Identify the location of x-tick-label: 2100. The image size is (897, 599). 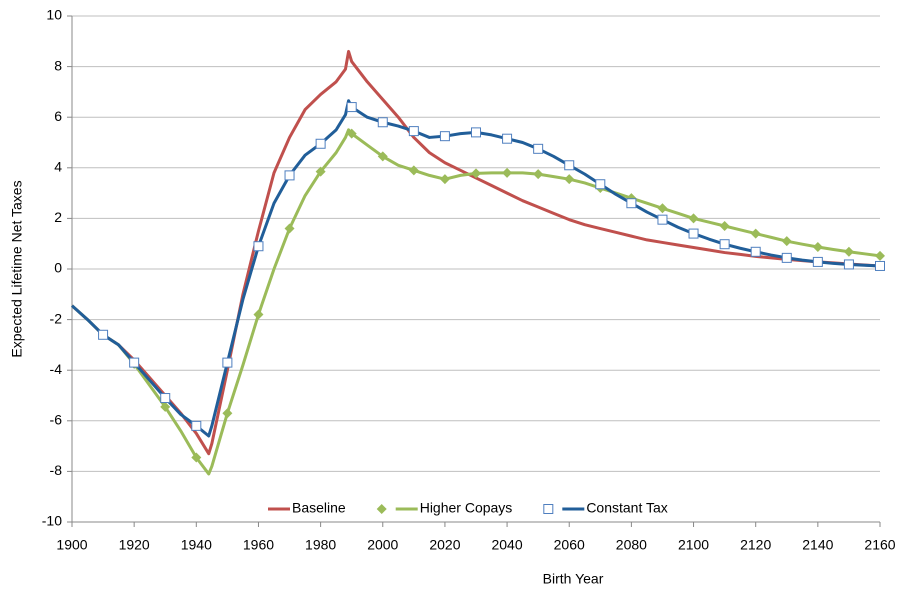
(693, 545).